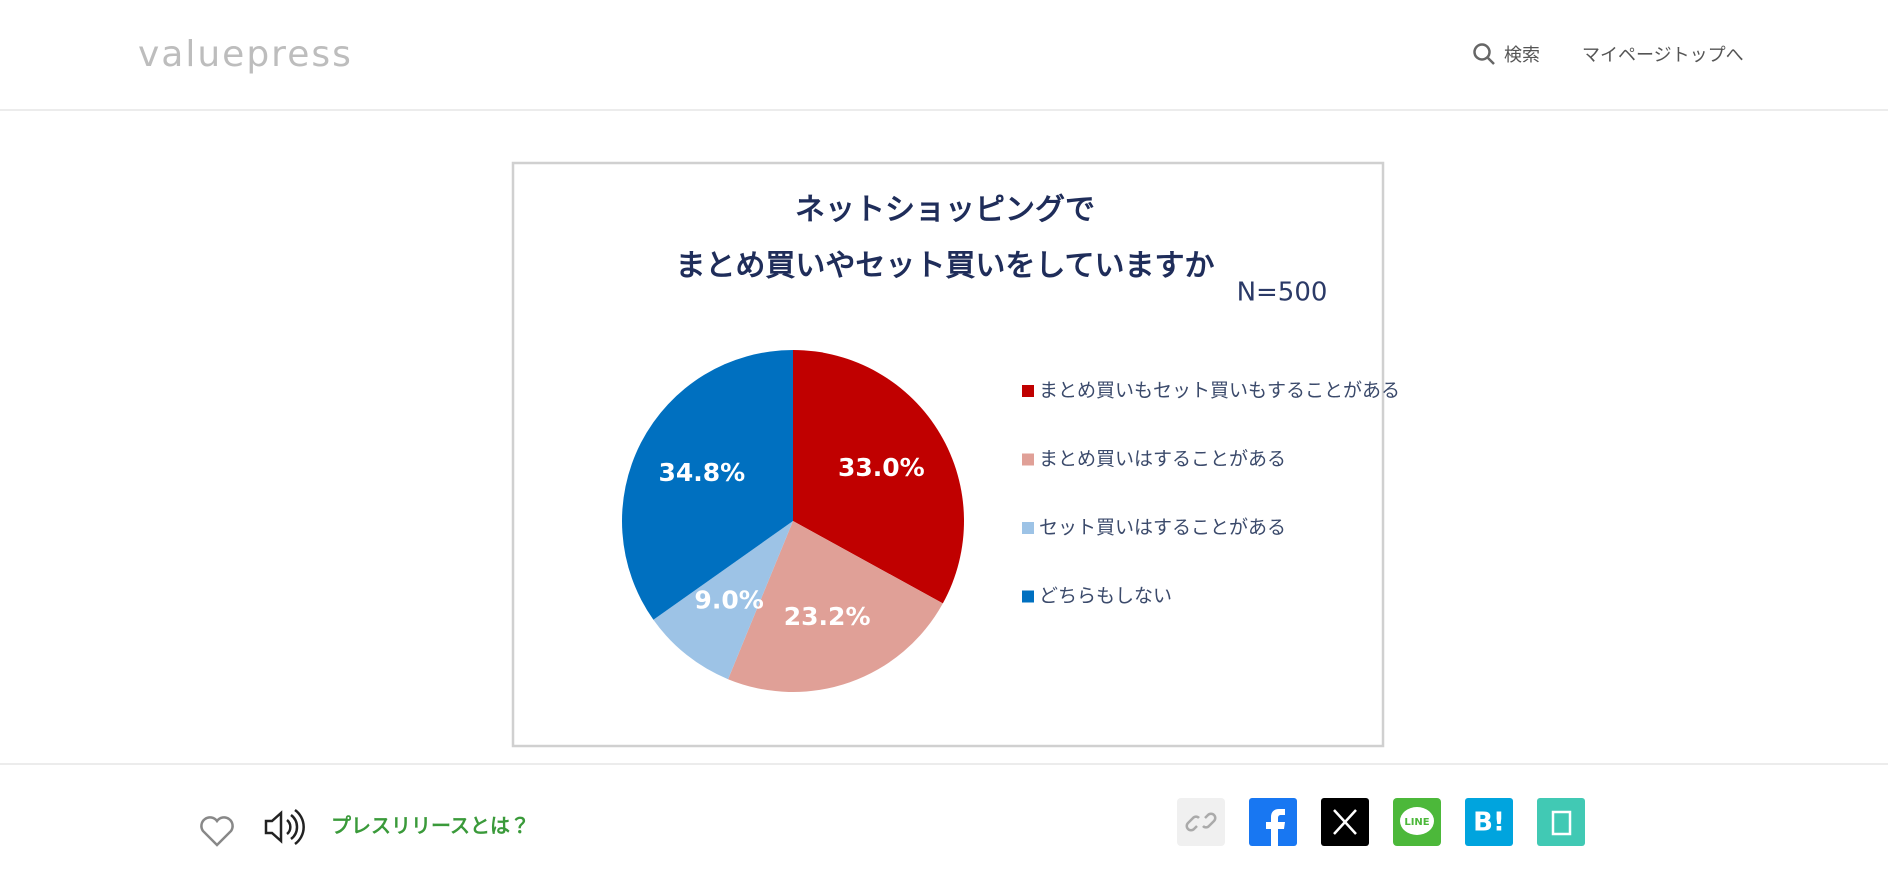  Describe the element at coordinates (284, 827) in the screenshot. I see `speaker-button` at that location.